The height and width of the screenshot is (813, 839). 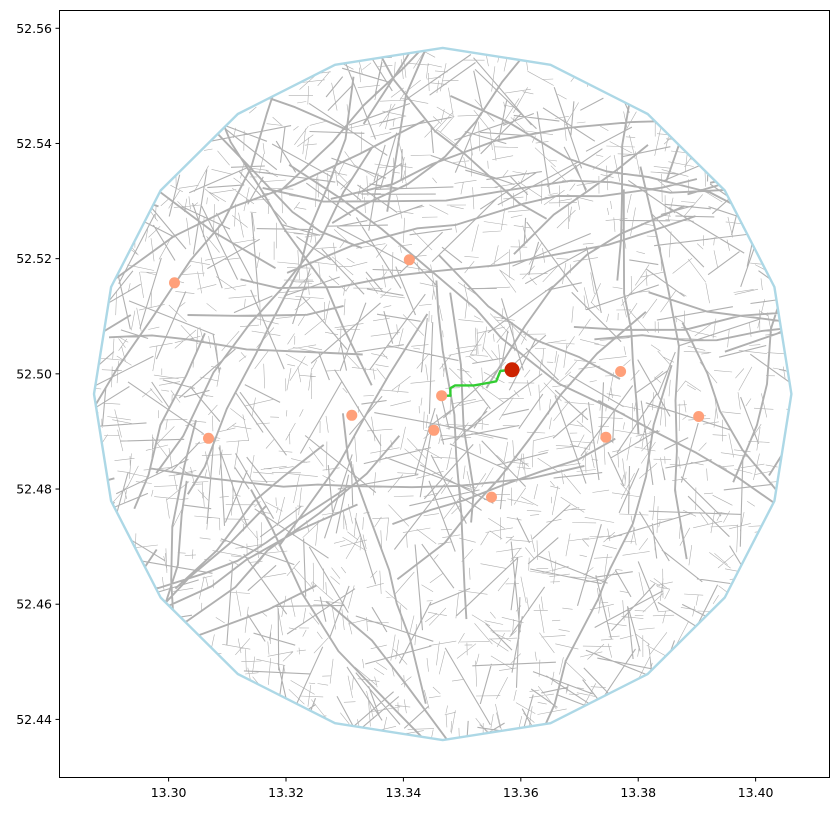 I want to click on y-tick-label: 52.50, so click(x=34, y=373).